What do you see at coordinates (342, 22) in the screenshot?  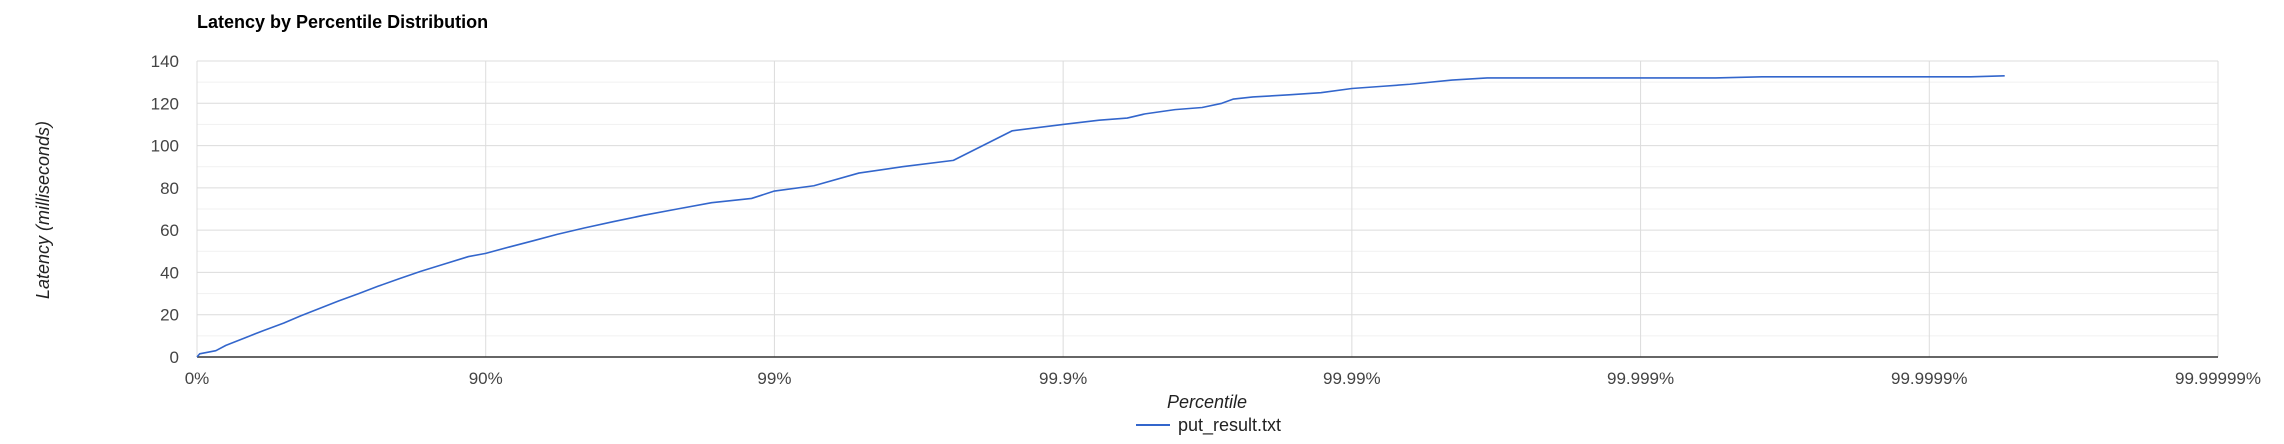 I see `chart-title: Latency by Percentile Distribution` at bounding box center [342, 22].